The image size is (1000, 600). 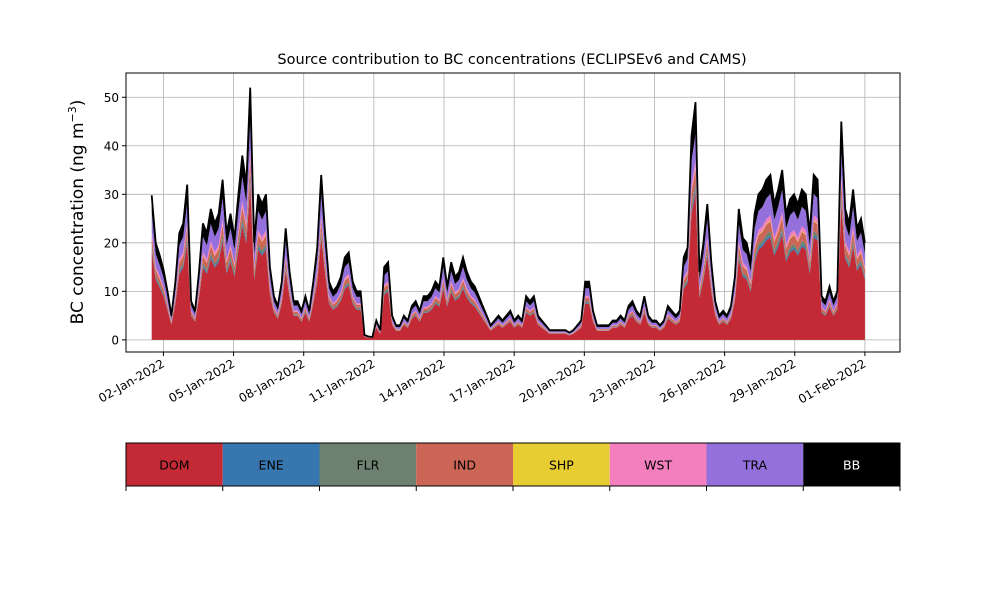 I want to click on legend-swatch-wst, so click(x=658, y=464).